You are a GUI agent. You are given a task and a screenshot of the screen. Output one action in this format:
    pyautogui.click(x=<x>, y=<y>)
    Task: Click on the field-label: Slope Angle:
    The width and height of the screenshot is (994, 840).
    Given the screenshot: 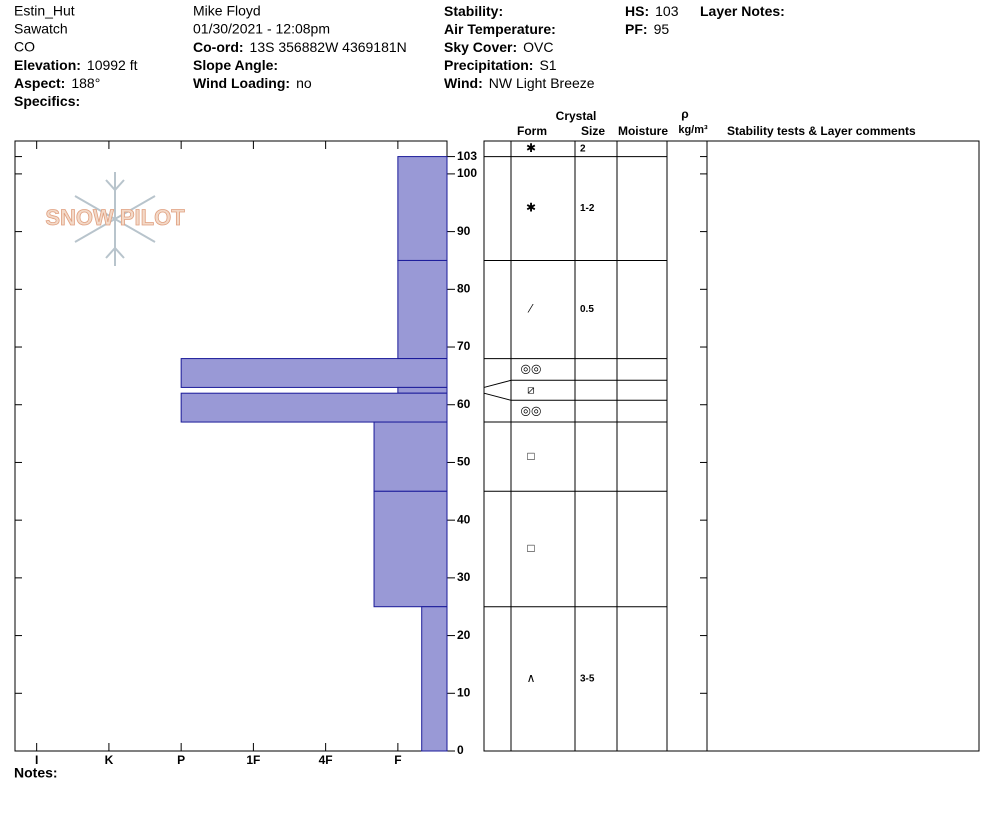 What is the action you would take?
    pyautogui.click(x=235, y=65)
    